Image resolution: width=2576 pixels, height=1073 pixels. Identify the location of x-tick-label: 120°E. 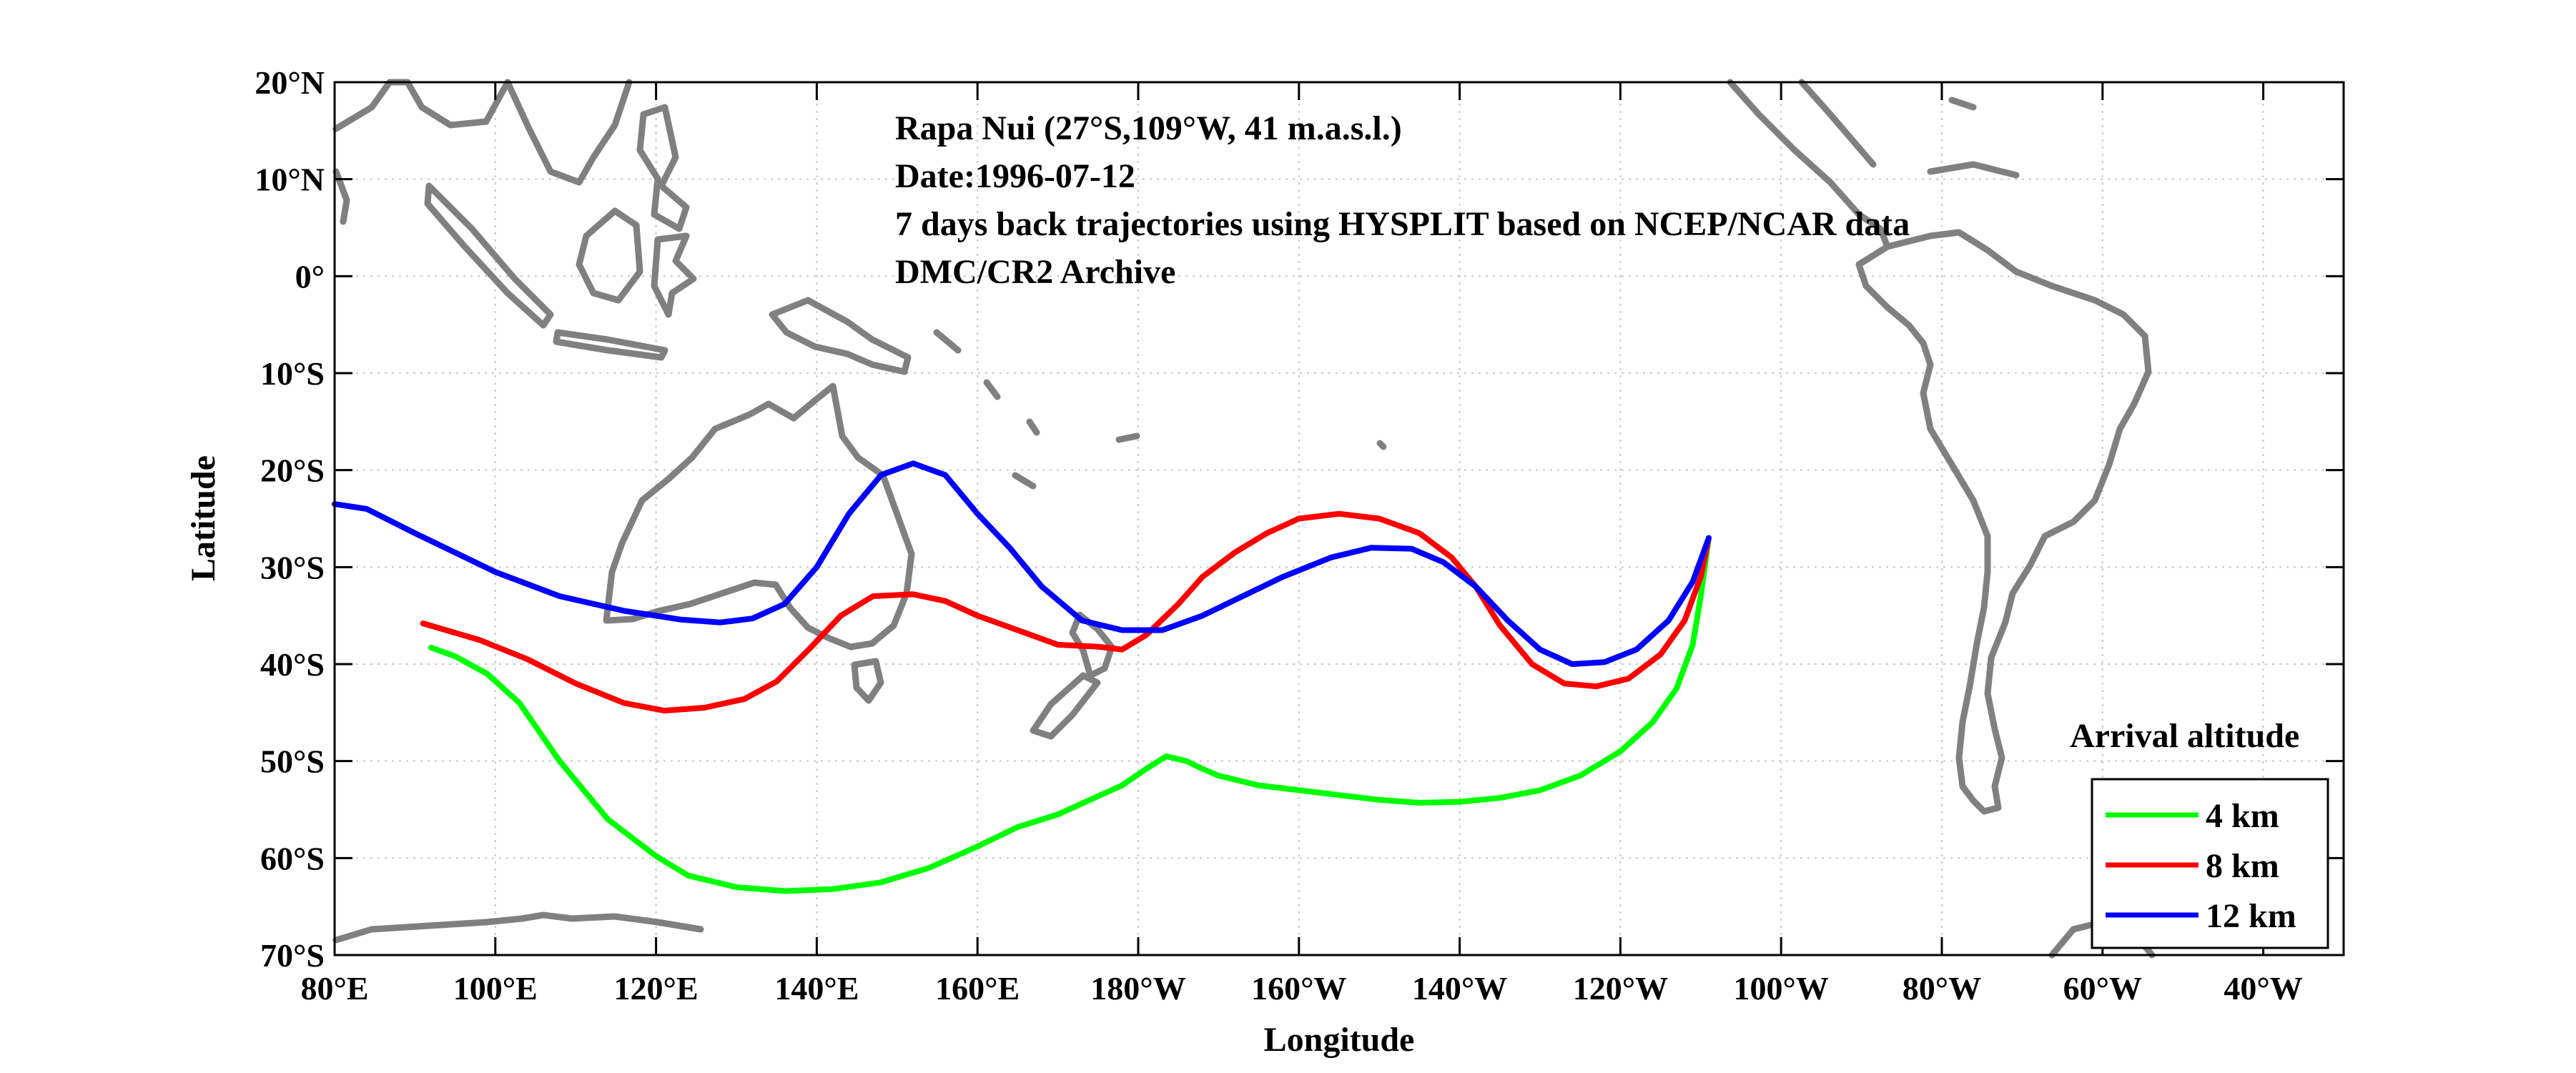
(656, 988).